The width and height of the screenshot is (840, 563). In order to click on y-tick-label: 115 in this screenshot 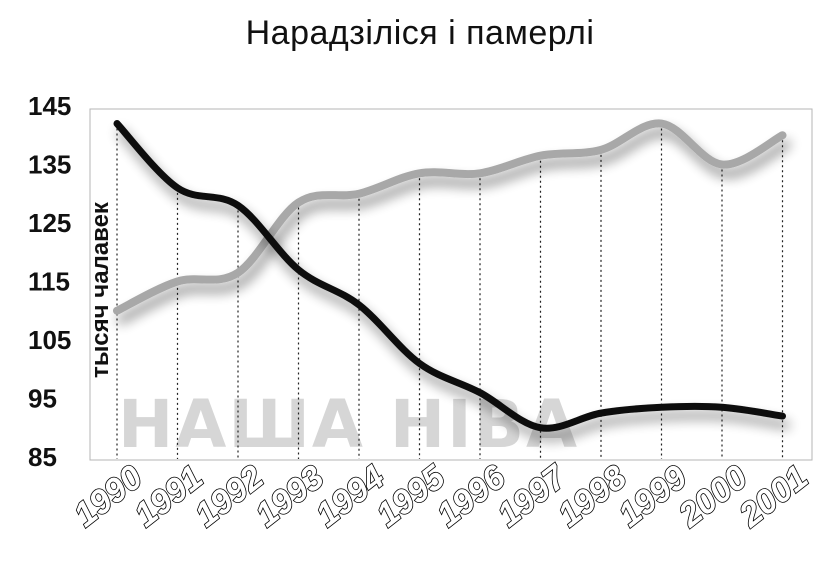, I will do `click(49, 282)`.